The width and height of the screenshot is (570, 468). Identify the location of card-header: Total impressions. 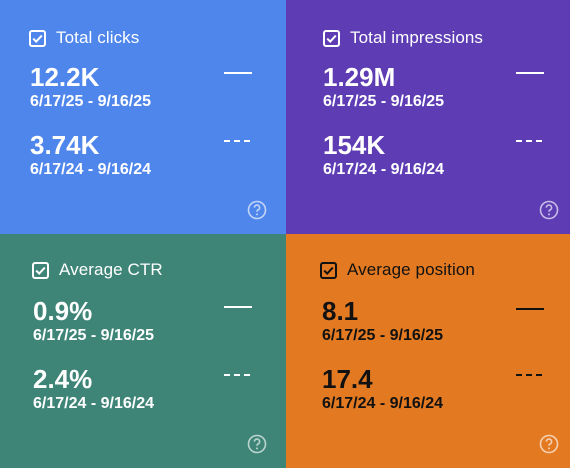
(403, 38).